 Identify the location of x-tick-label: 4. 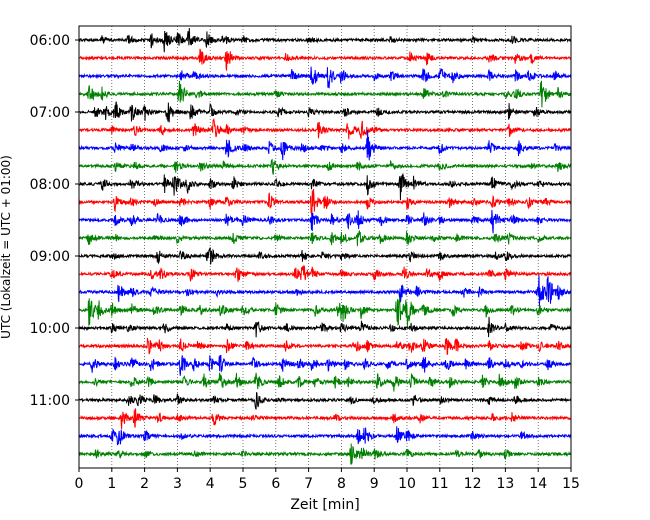
(210, 484).